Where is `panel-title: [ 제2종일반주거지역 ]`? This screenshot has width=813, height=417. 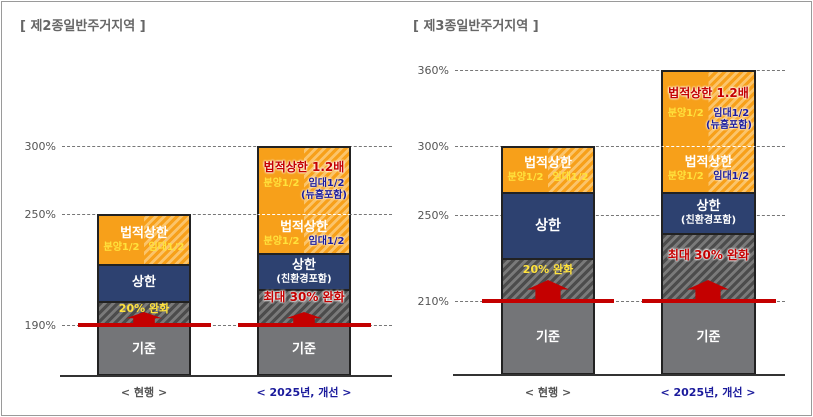 panel-title: [ 제2종일반주거지역 ] is located at coordinates (83, 26).